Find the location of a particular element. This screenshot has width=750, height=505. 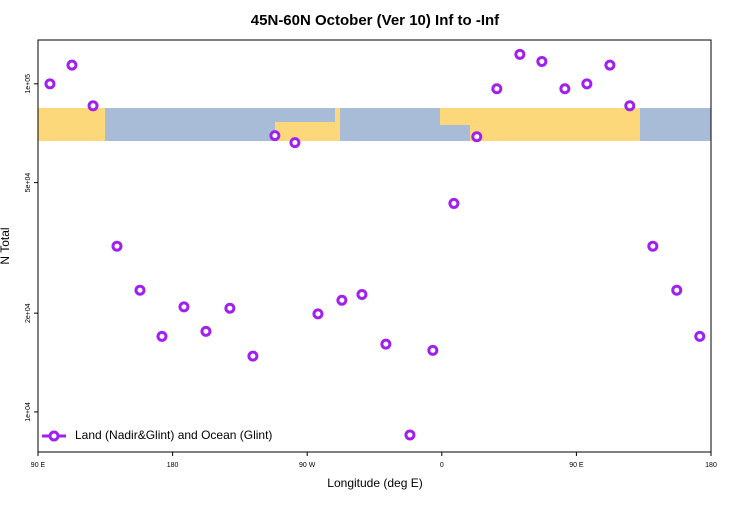

x-tick-label: 90 W is located at coordinates (307, 465).